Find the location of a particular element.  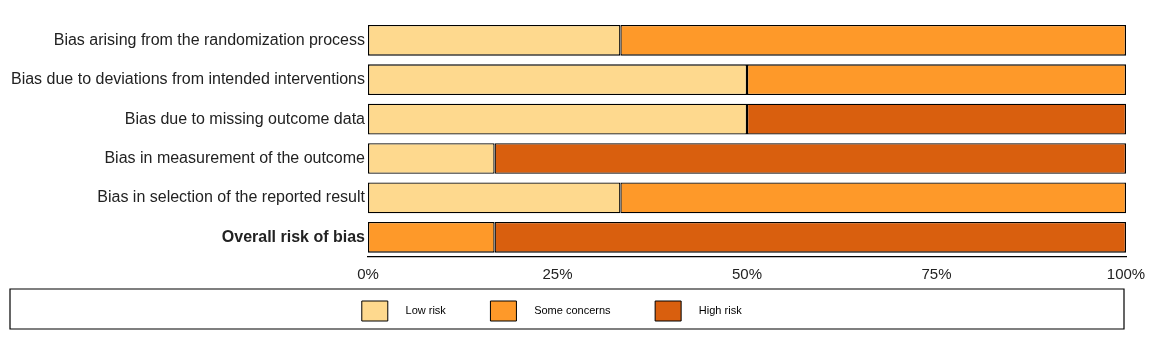

legend-label: Low risk is located at coordinates (435, 310).